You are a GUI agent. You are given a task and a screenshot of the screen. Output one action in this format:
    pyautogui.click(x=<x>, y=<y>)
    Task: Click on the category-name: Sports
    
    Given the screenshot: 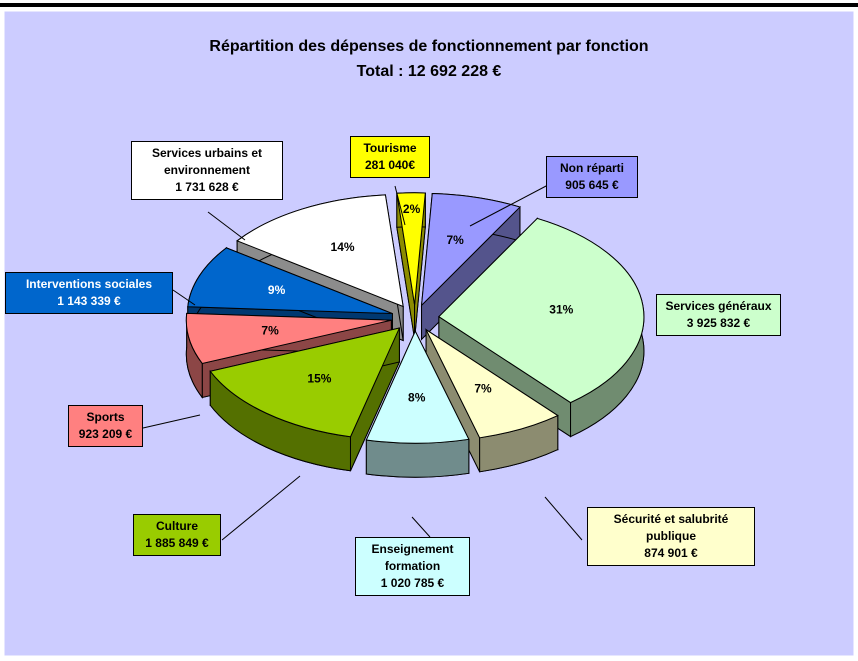 What is the action you would take?
    pyautogui.click(x=105, y=417)
    